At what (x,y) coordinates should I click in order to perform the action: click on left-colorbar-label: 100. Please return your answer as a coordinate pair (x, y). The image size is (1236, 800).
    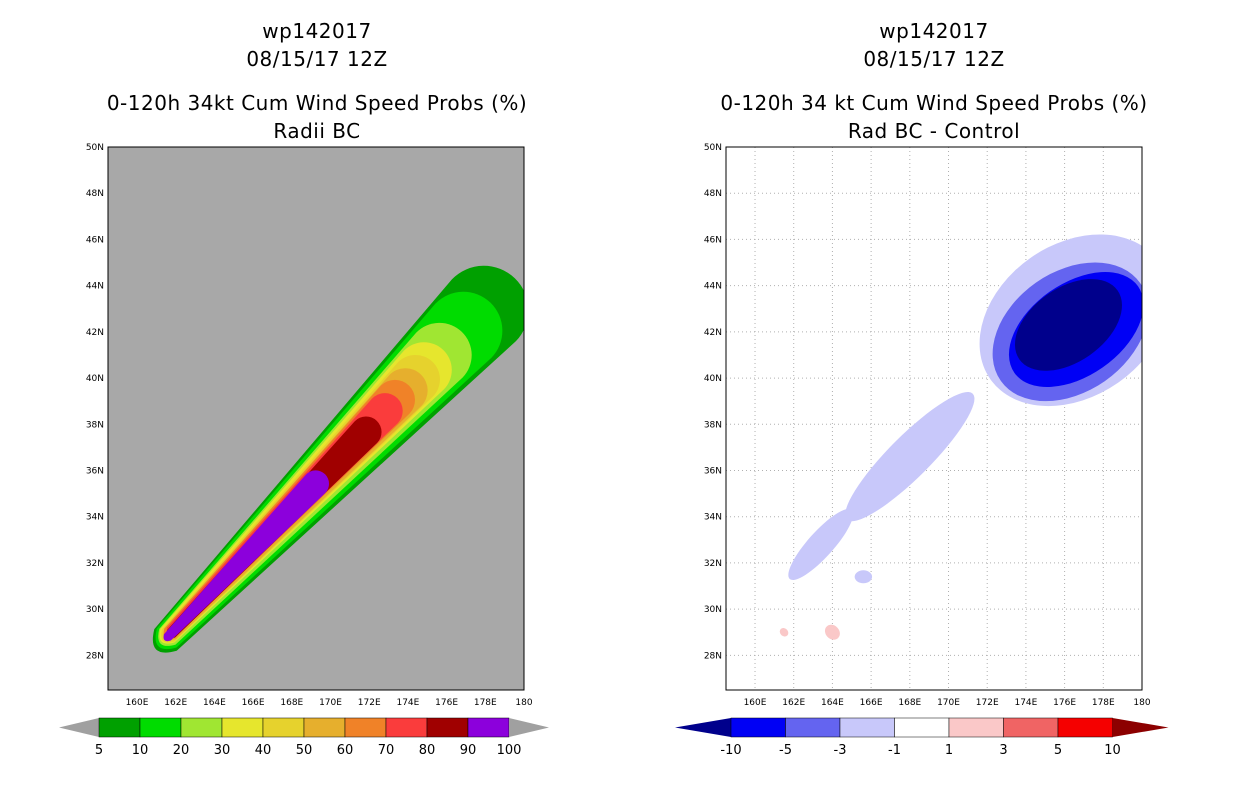
    Looking at the image, I should click on (509, 750).